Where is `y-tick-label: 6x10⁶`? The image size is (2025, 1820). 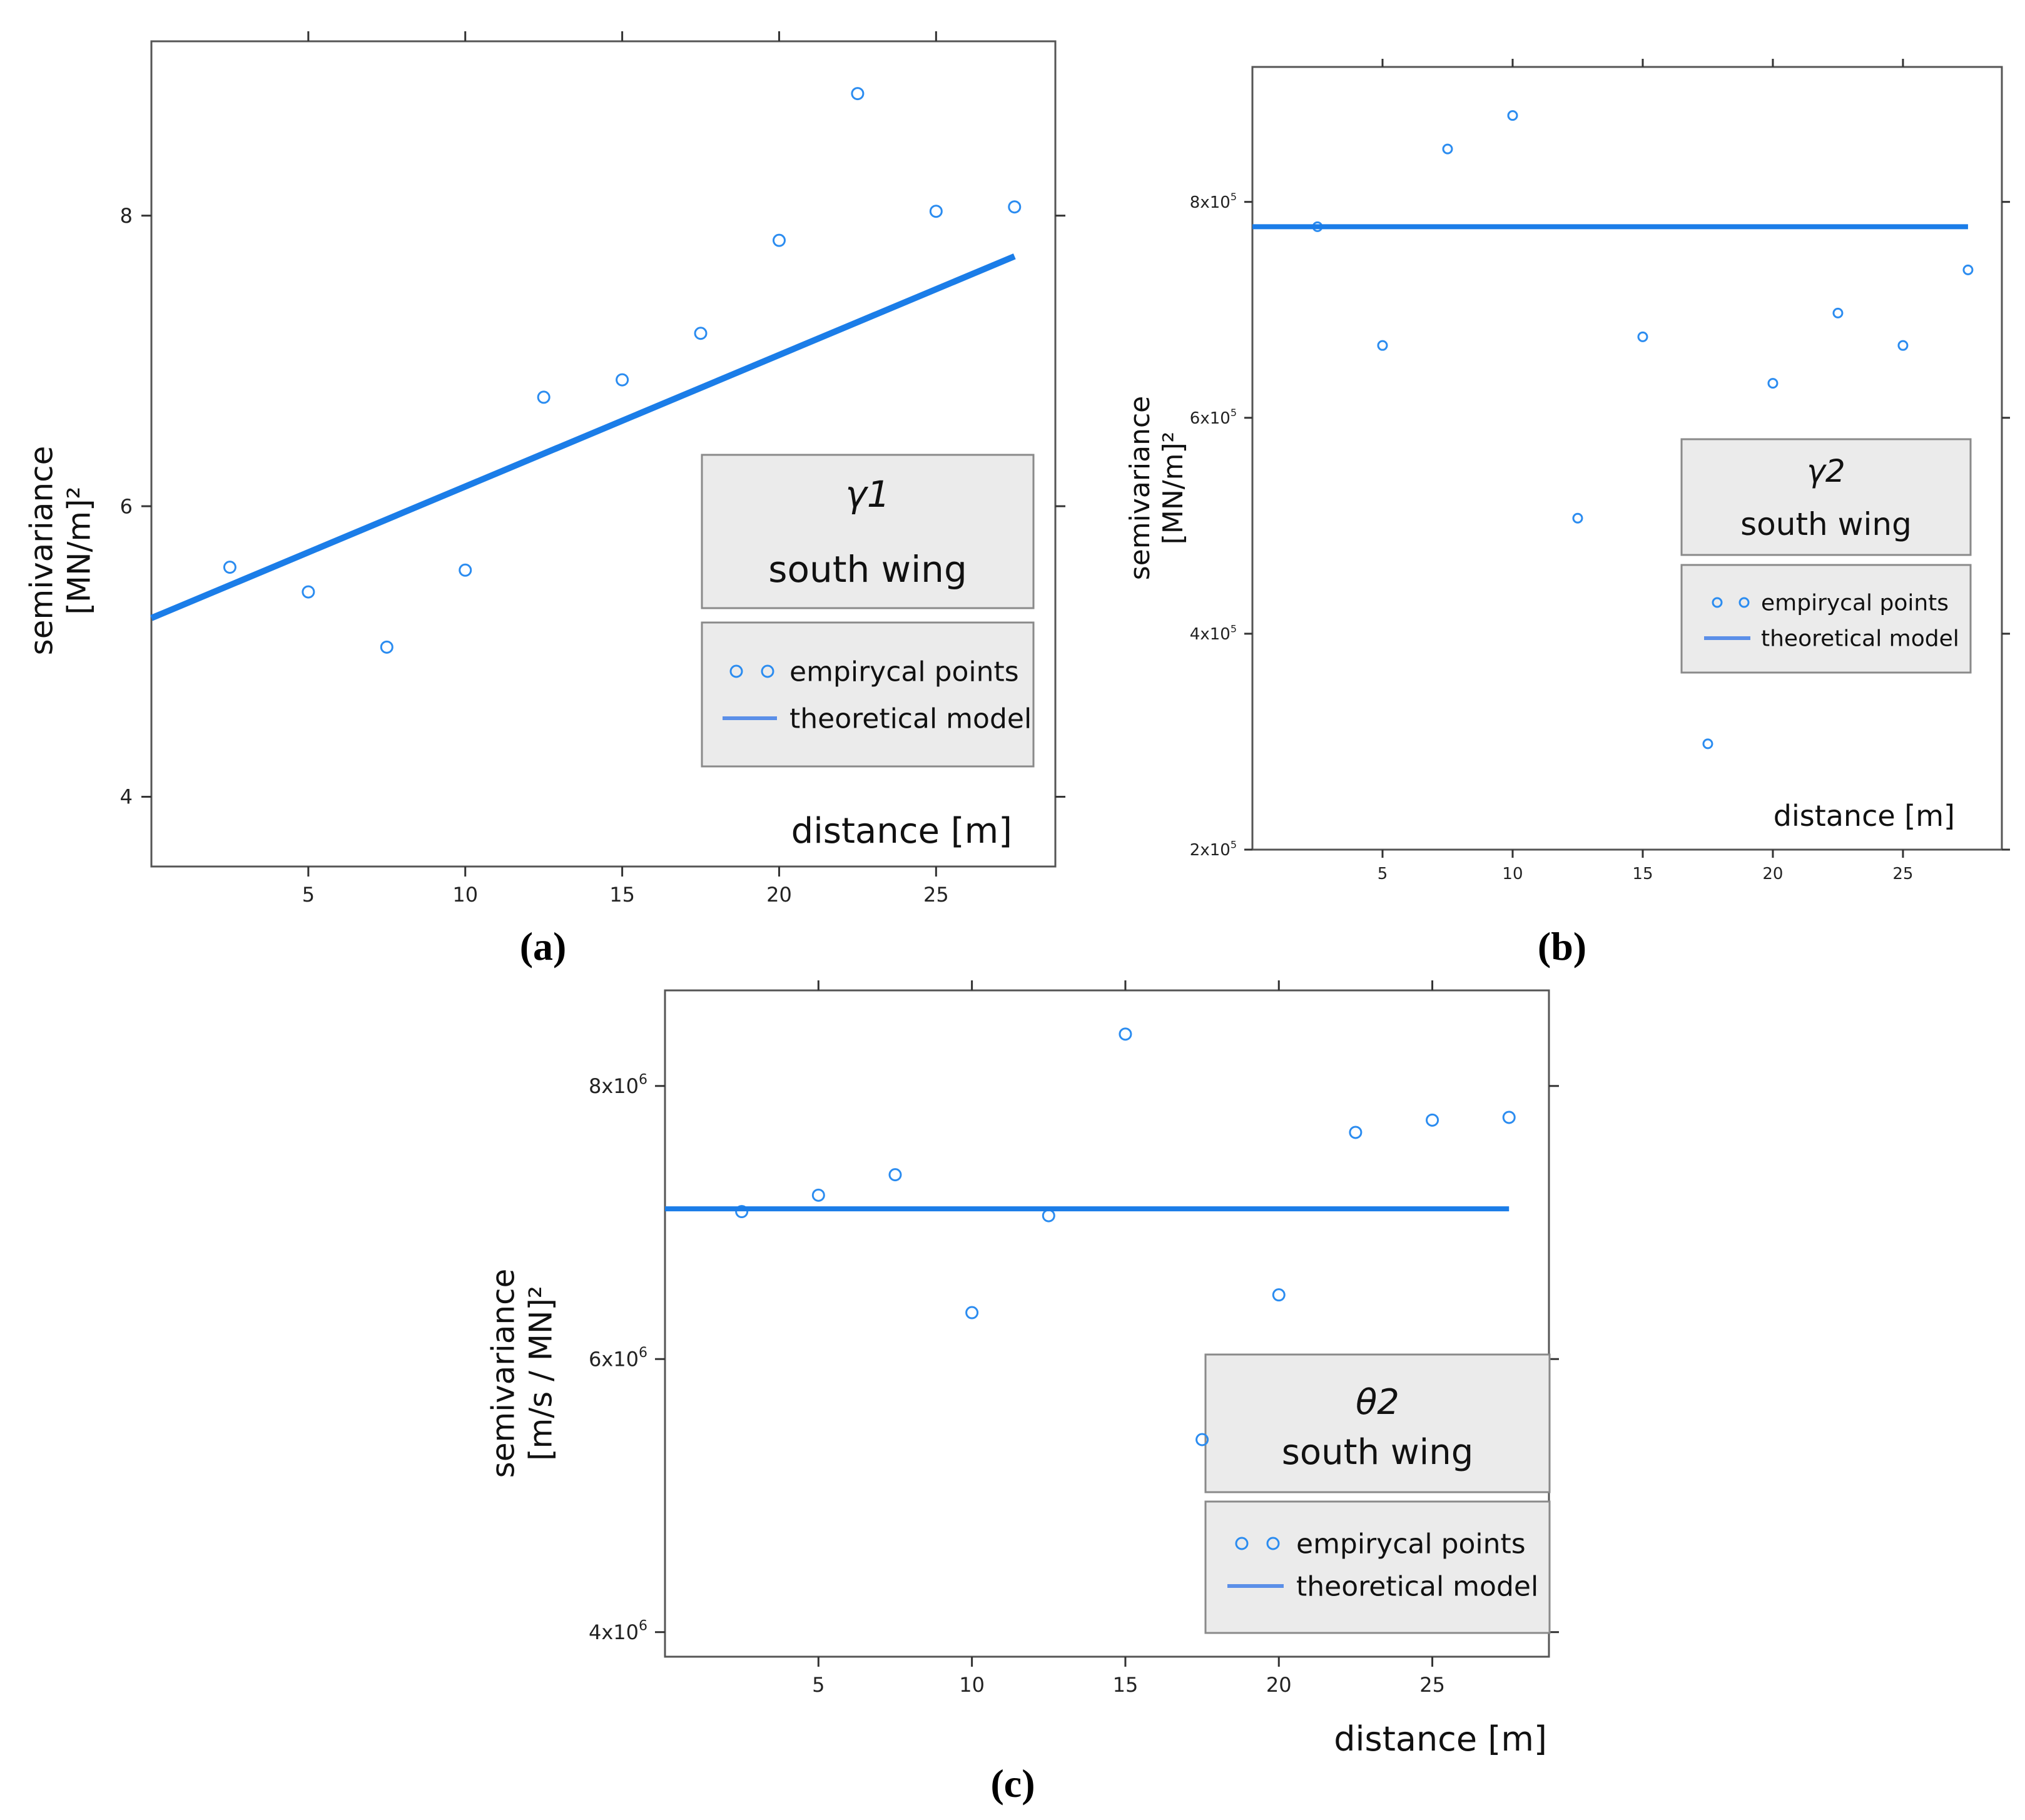
y-tick-label: 6x10⁶ is located at coordinates (618, 1358).